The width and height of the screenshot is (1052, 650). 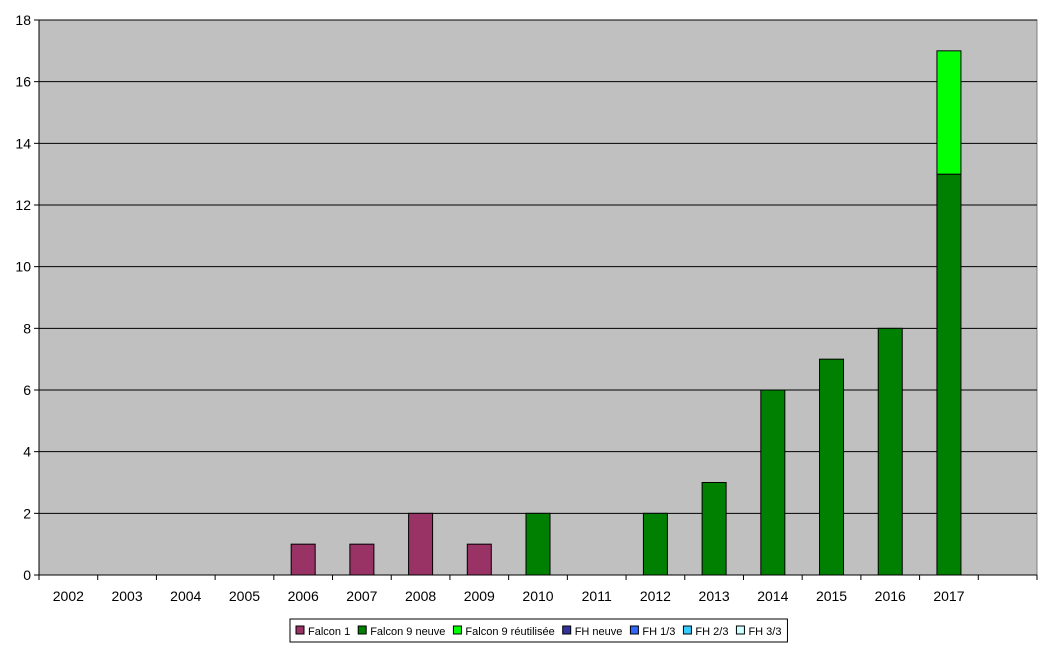 What do you see at coordinates (890, 596) in the screenshot?
I see `x-tick-label: 2016` at bounding box center [890, 596].